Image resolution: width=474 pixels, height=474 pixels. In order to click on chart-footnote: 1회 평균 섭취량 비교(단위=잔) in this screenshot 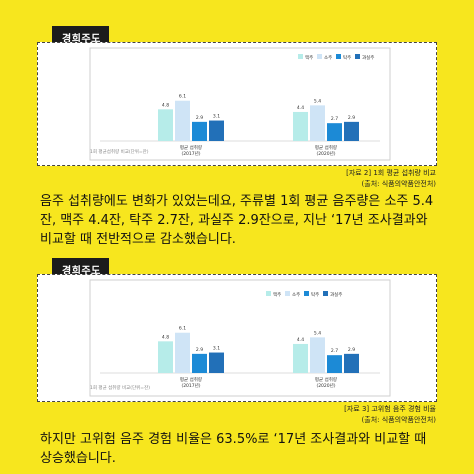, I will do `click(120, 387)`.